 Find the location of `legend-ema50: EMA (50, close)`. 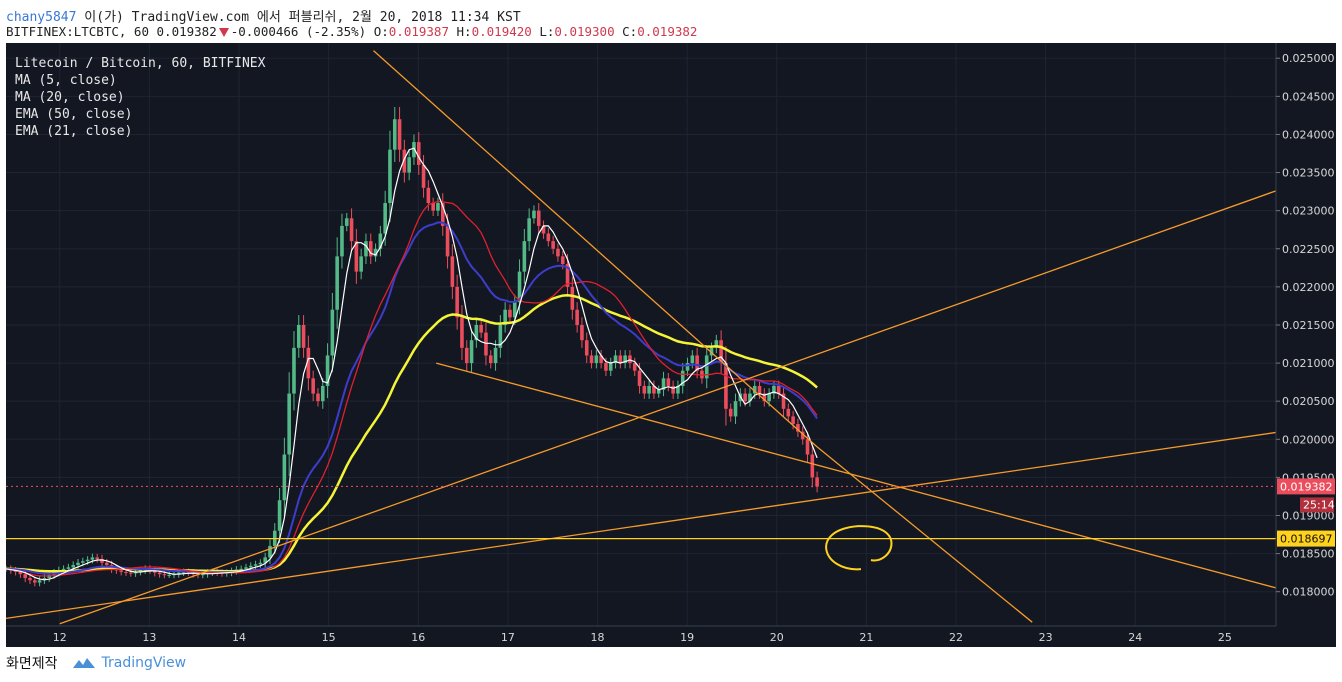

legend-ema50: EMA (50, close) is located at coordinates (74, 114).